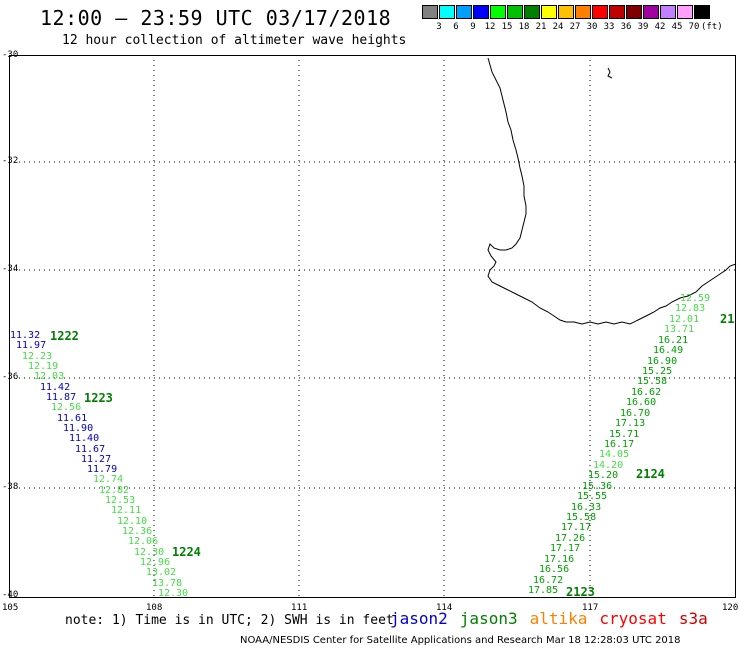 Image resolution: width=740 pixels, height=650 pixels. What do you see at coordinates (586, 507) in the screenshot?
I see `wave-height-value: 16.33` at bounding box center [586, 507].